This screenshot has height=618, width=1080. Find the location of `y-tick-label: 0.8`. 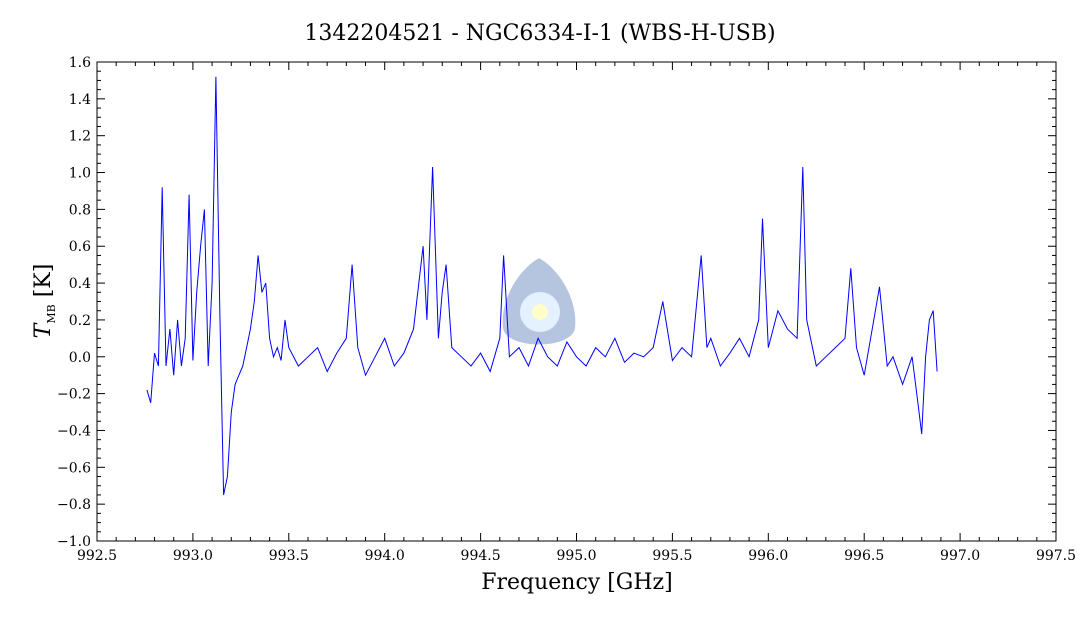

y-tick-label: 0.8 is located at coordinates (80, 210).